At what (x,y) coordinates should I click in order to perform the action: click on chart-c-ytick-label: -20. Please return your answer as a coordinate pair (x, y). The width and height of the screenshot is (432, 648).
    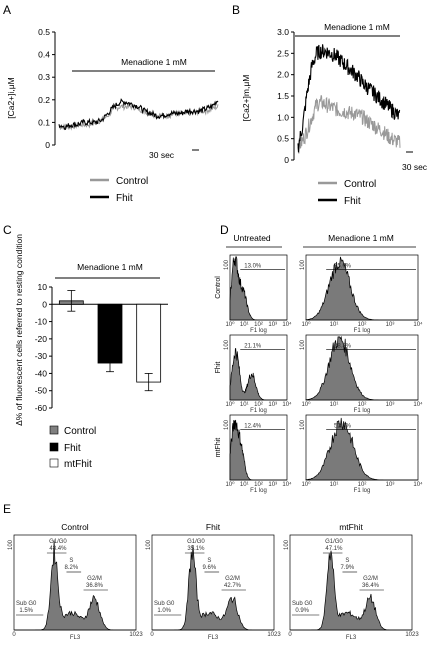
    Looking at the image, I should click on (41, 339).